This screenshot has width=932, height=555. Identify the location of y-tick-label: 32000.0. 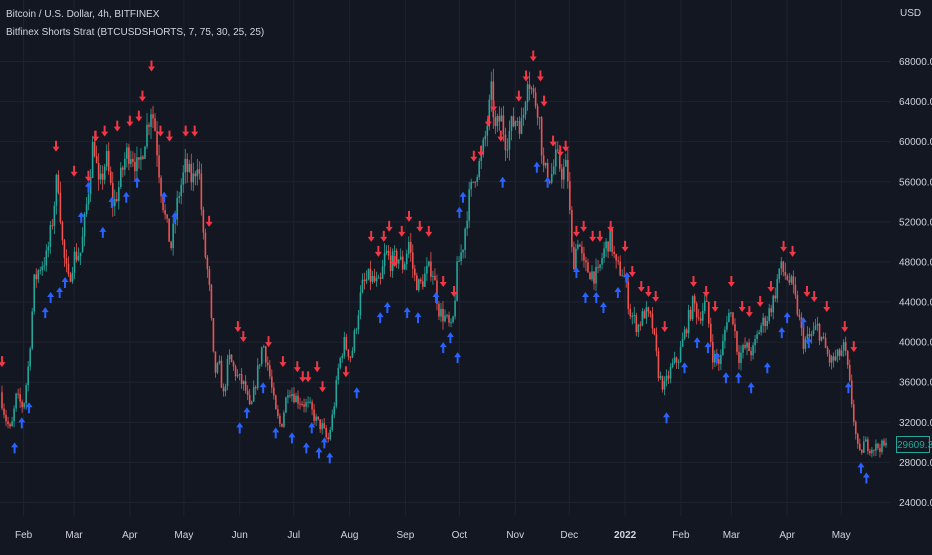
(915, 423).